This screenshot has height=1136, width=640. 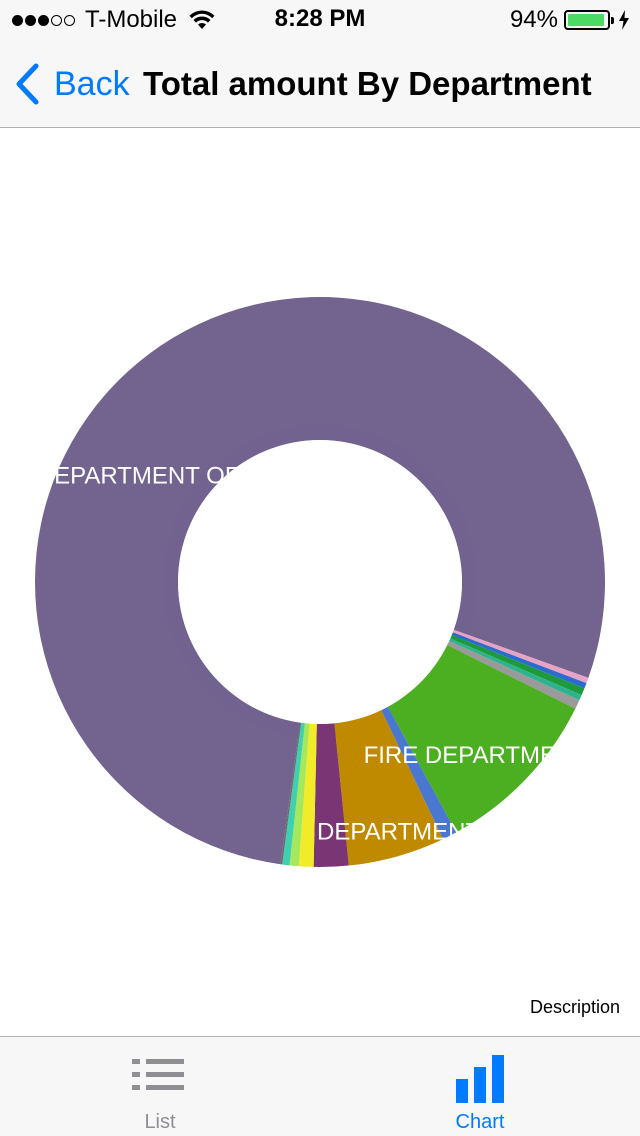 I want to click on slice-label: DEPARTMENT OF POLICE, so click(x=185, y=475).